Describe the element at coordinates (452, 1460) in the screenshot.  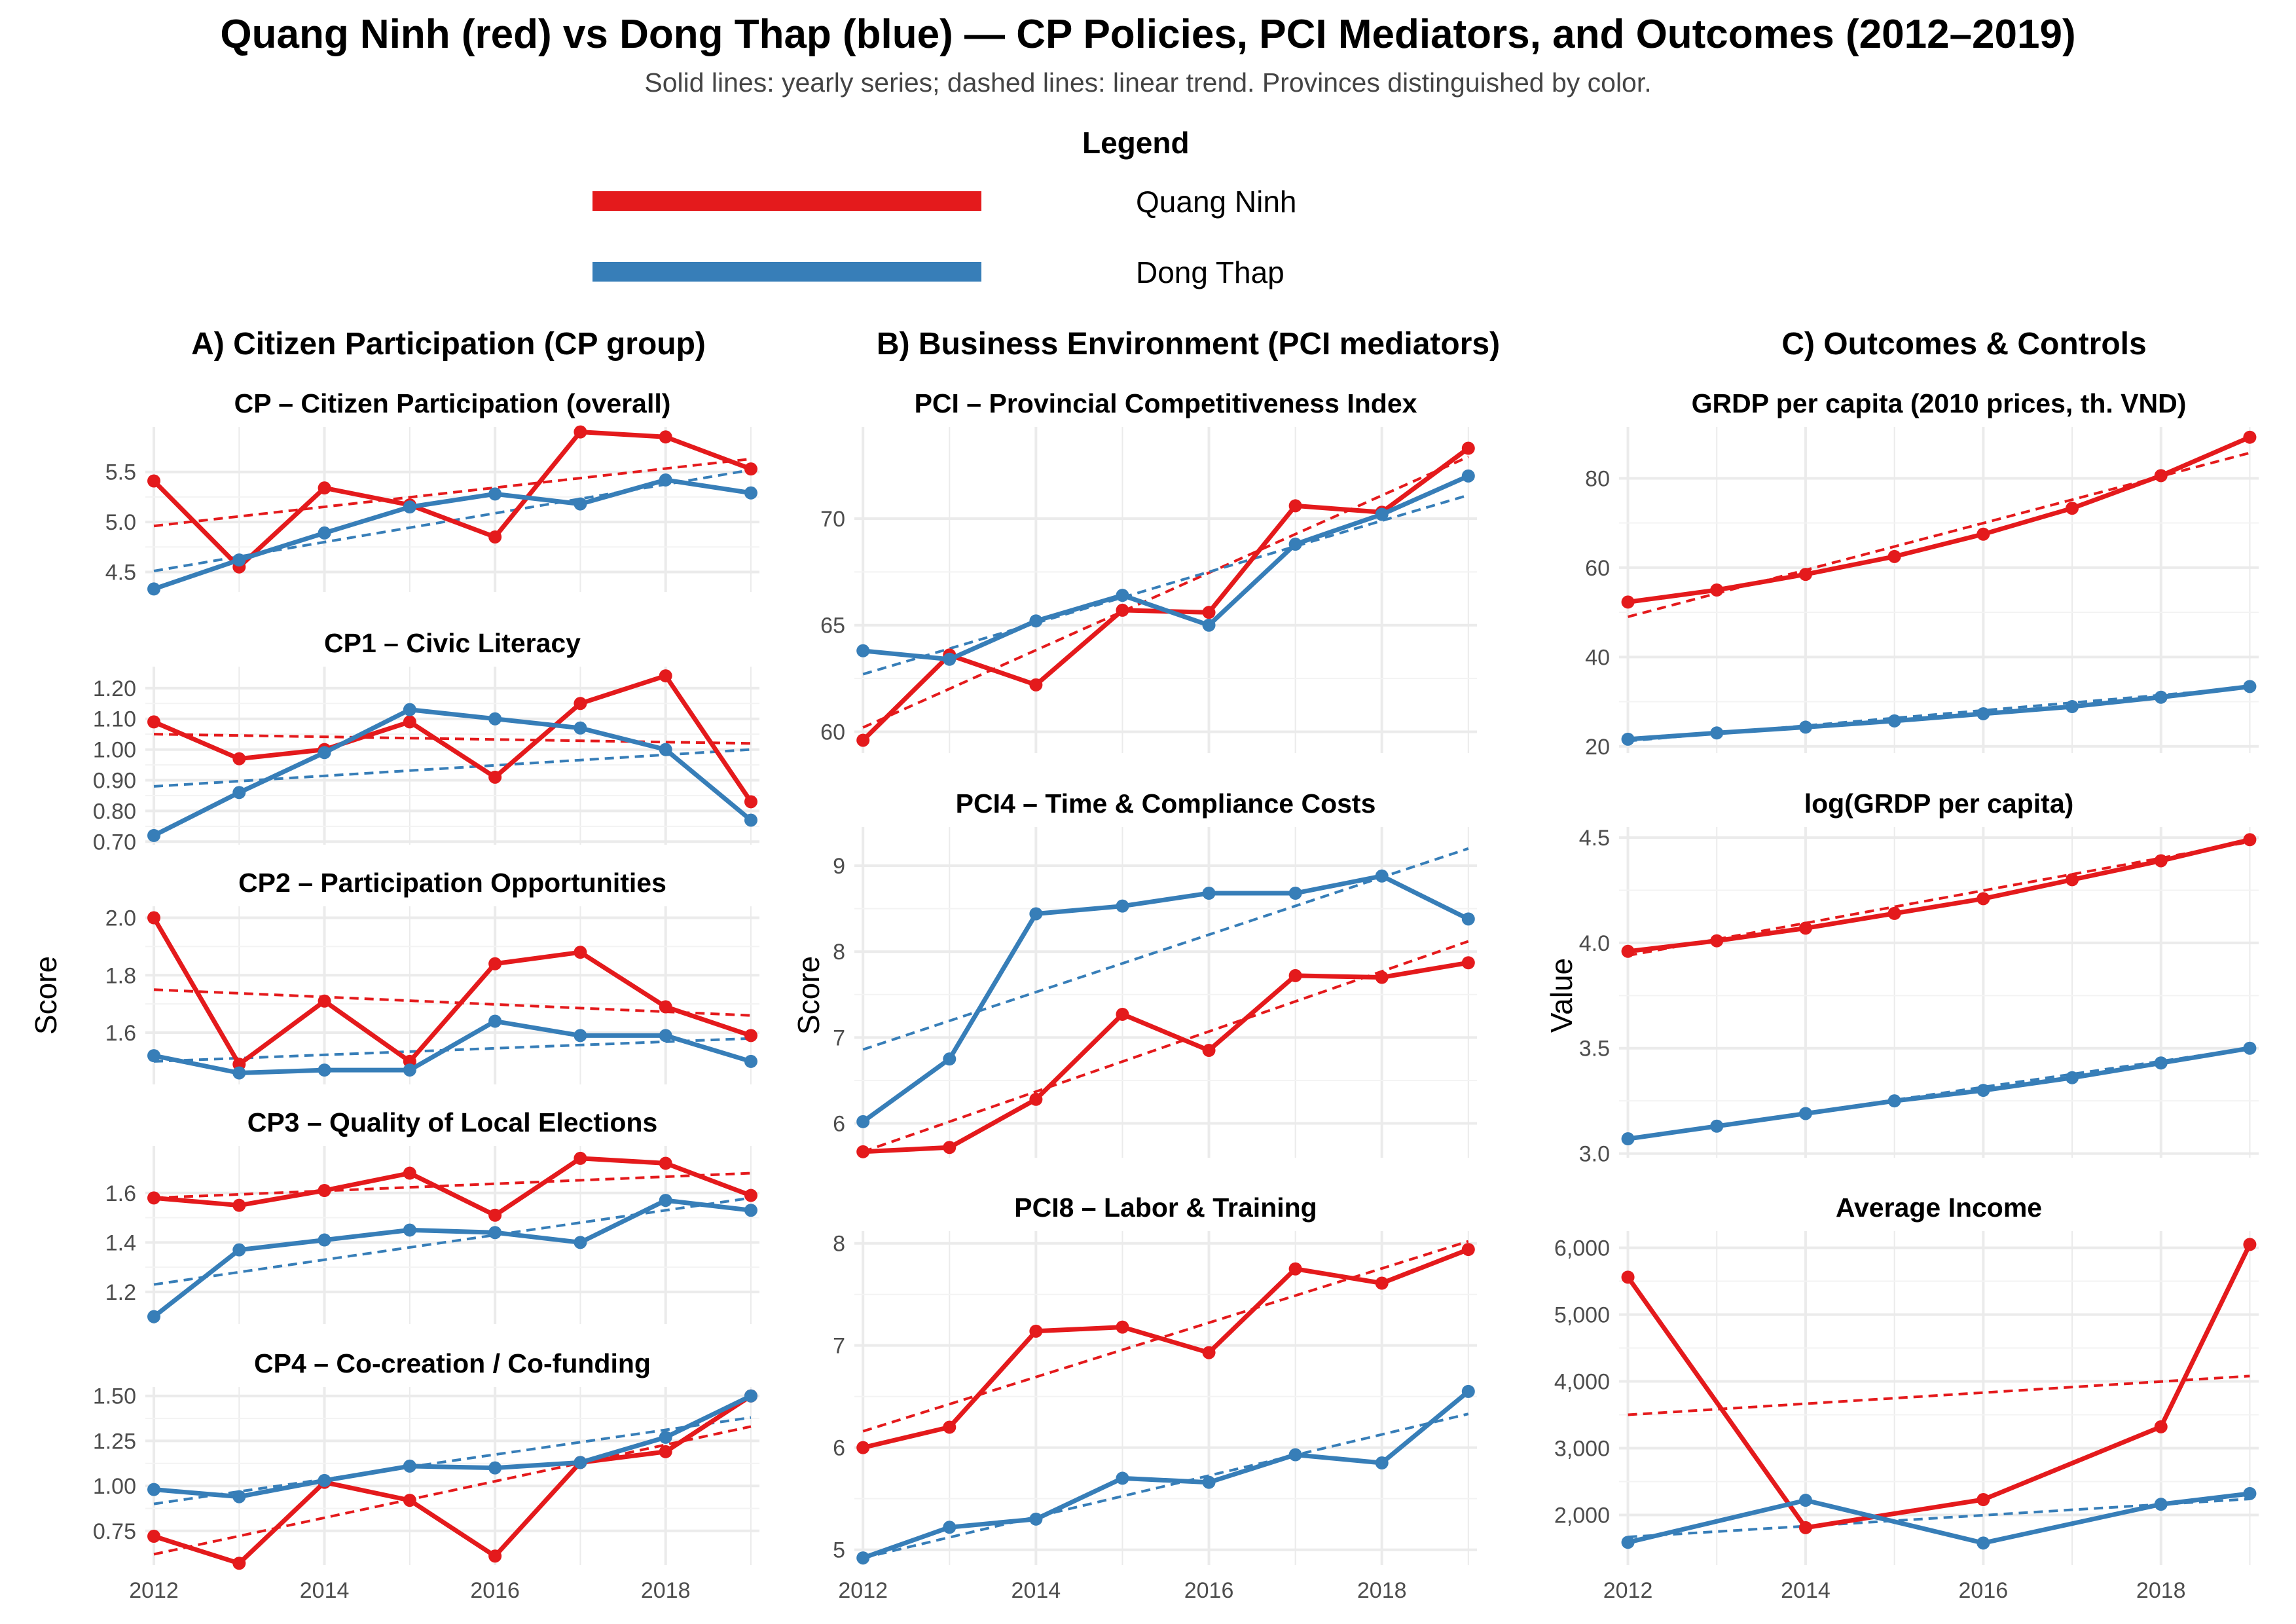
I see `cp4-co-creation-co-funding-trend-dong-thap` at that location.